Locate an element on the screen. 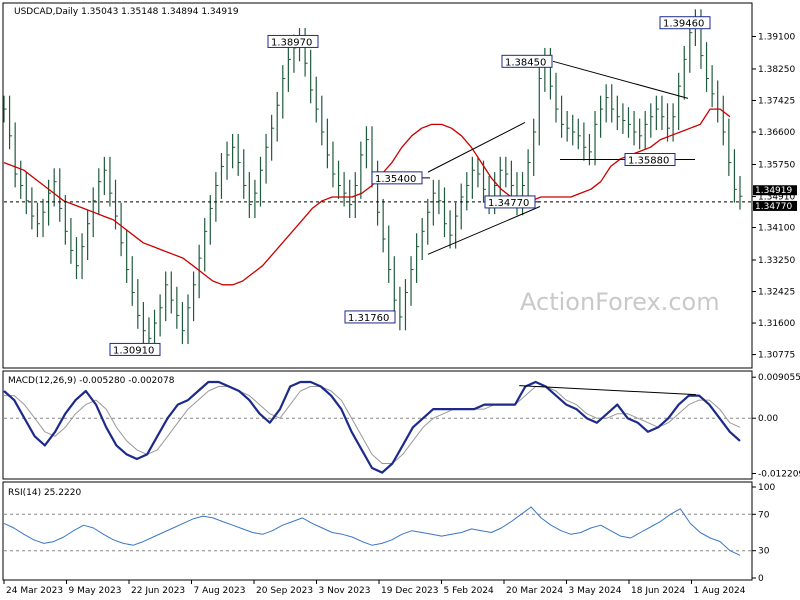  annotation-label: 1.38450 is located at coordinates (525, 62).